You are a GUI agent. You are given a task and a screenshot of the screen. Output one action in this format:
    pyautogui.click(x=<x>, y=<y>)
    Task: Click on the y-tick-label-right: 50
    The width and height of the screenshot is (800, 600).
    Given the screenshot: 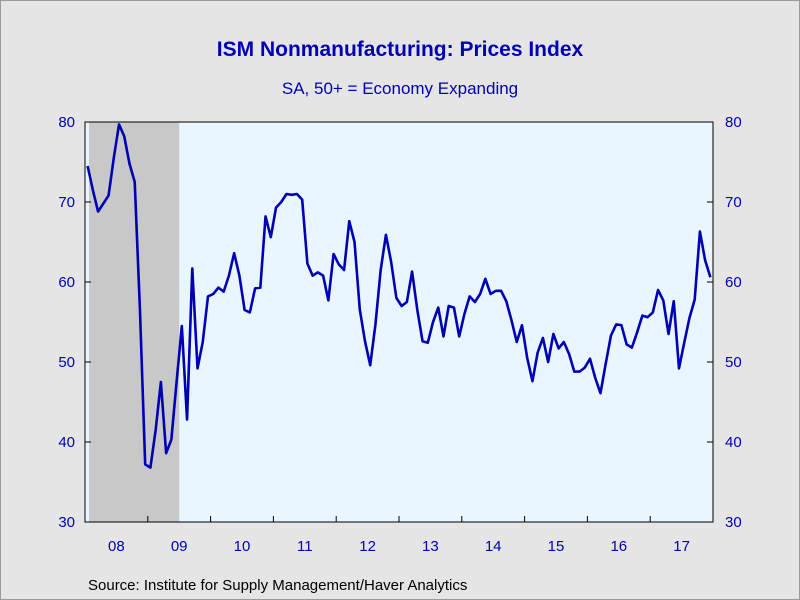 What is the action you would take?
    pyautogui.click(x=733, y=362)
    